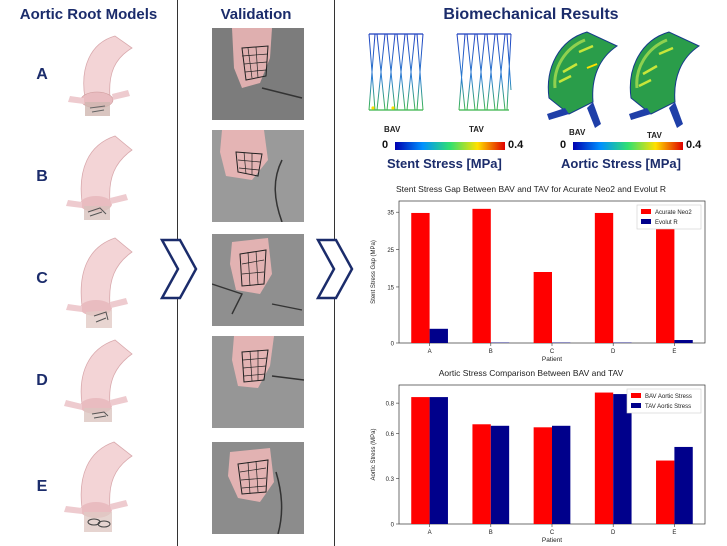 The image size is (727, 546). What do you see at coordinates (42, 176) in the screenshot?
I see `row-label-b: B` at bounding box center [42, 176].